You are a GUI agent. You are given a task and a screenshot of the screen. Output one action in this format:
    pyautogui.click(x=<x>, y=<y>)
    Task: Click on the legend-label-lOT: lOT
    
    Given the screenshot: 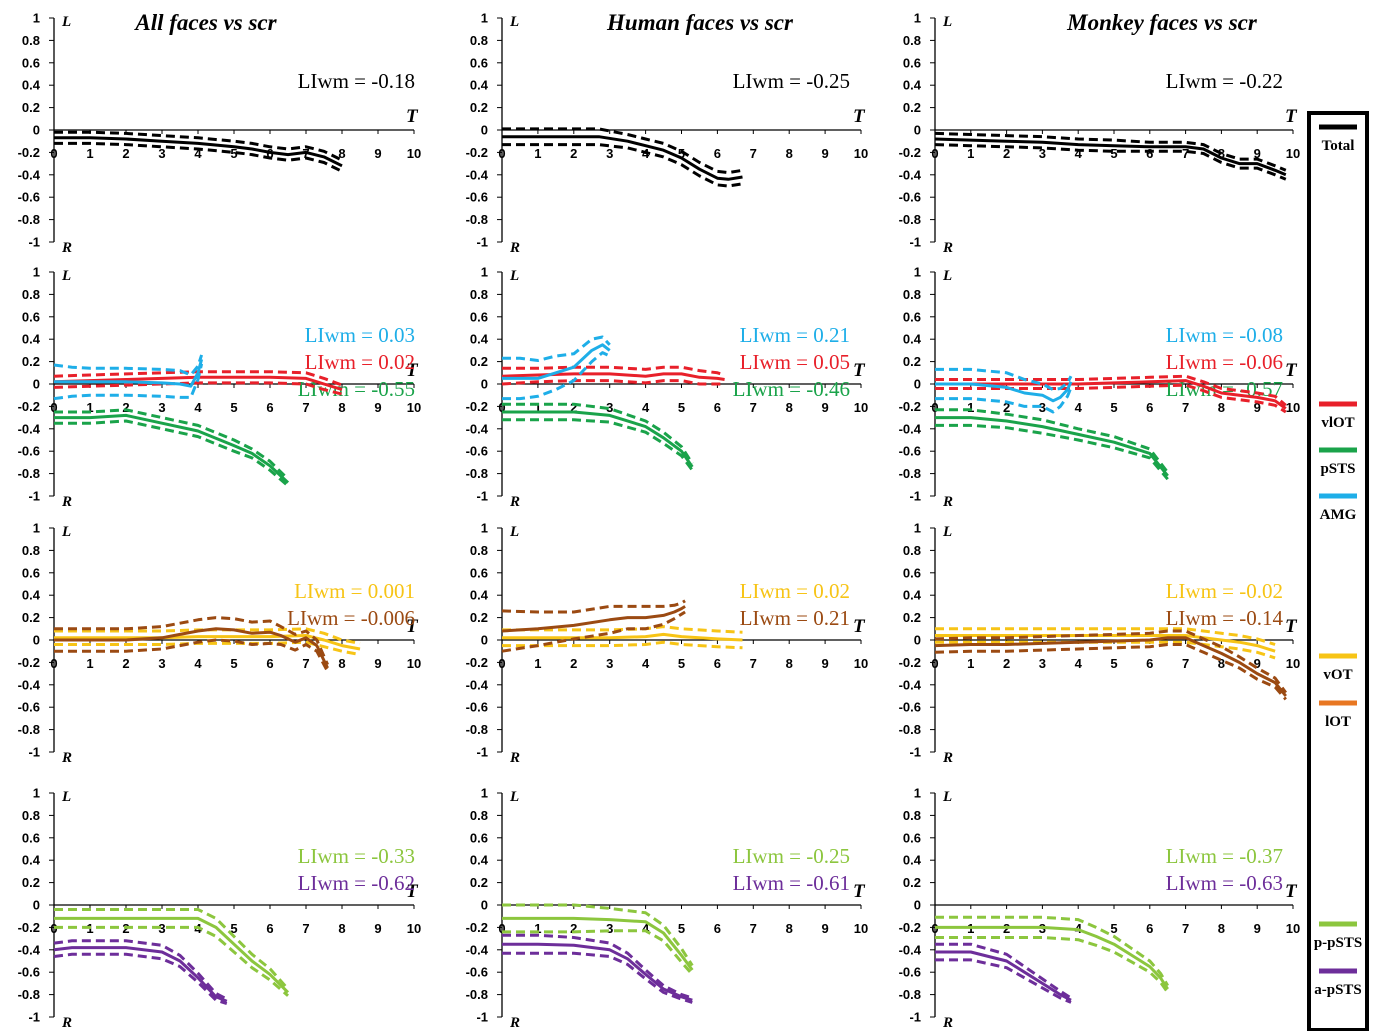 What is the action you would take?
    pyautogui.click(x=1338, y=722)
    